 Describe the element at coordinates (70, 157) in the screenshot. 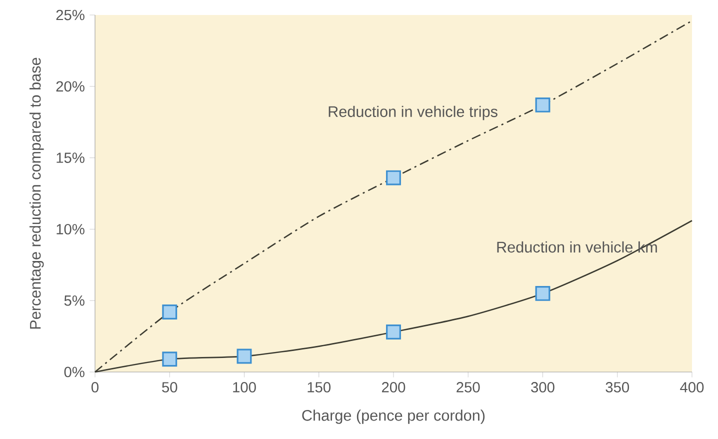

I see `y-tick-label: 15%` at that location.